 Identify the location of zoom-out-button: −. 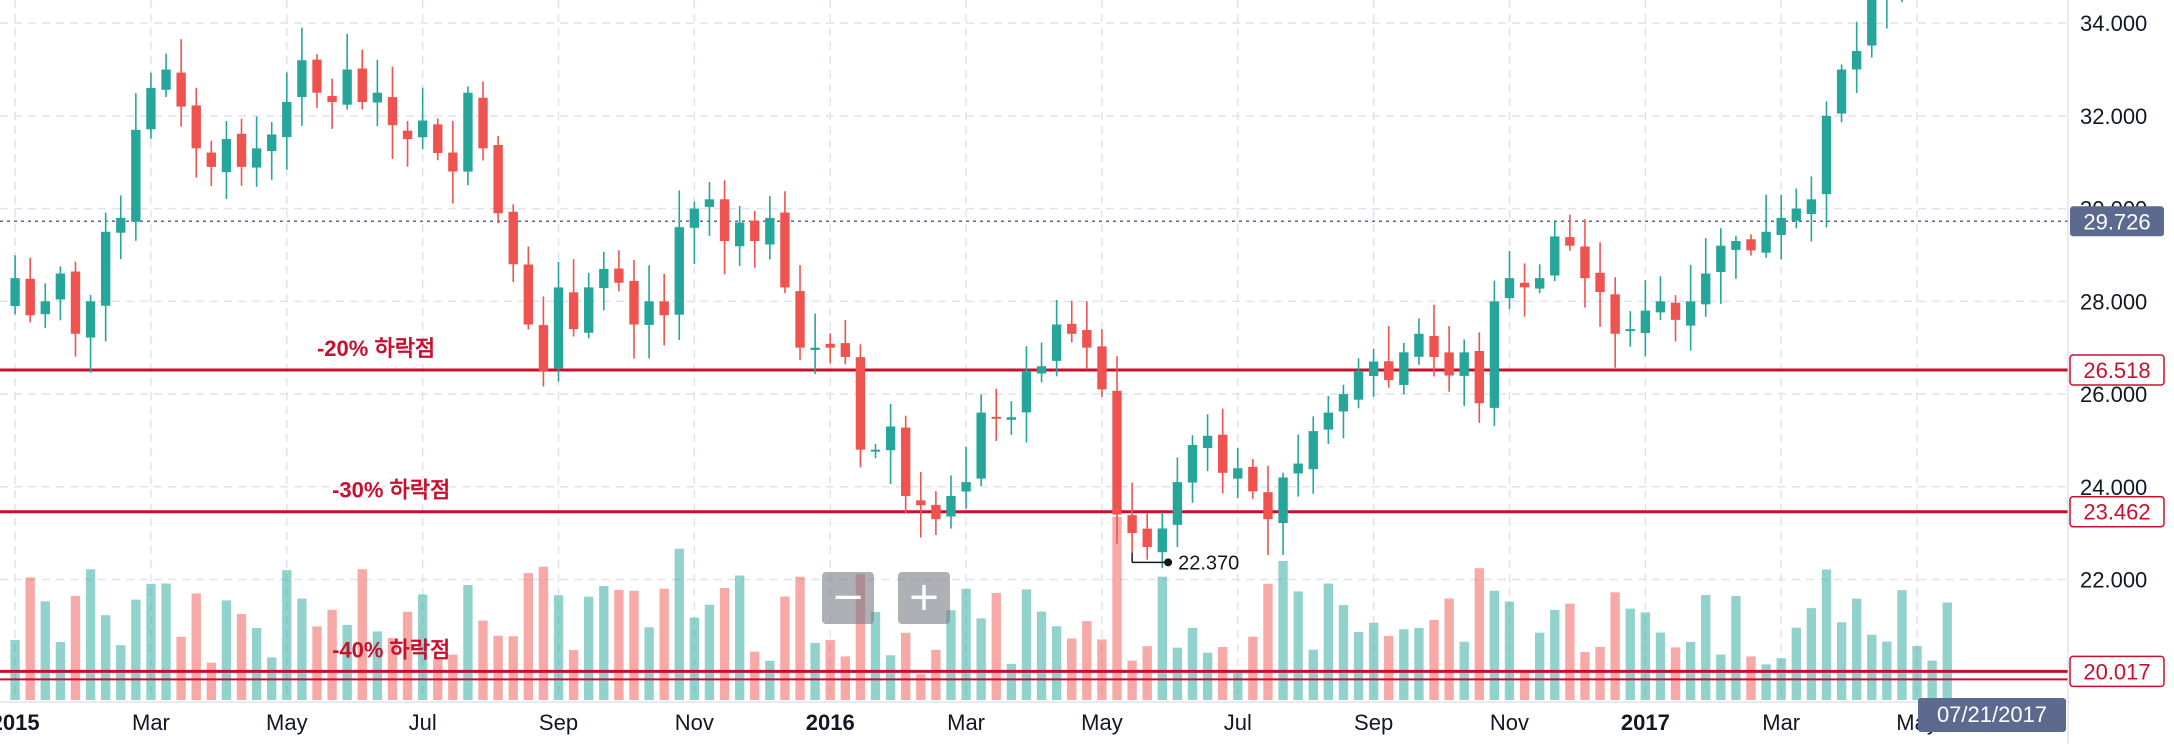
(848, 598).